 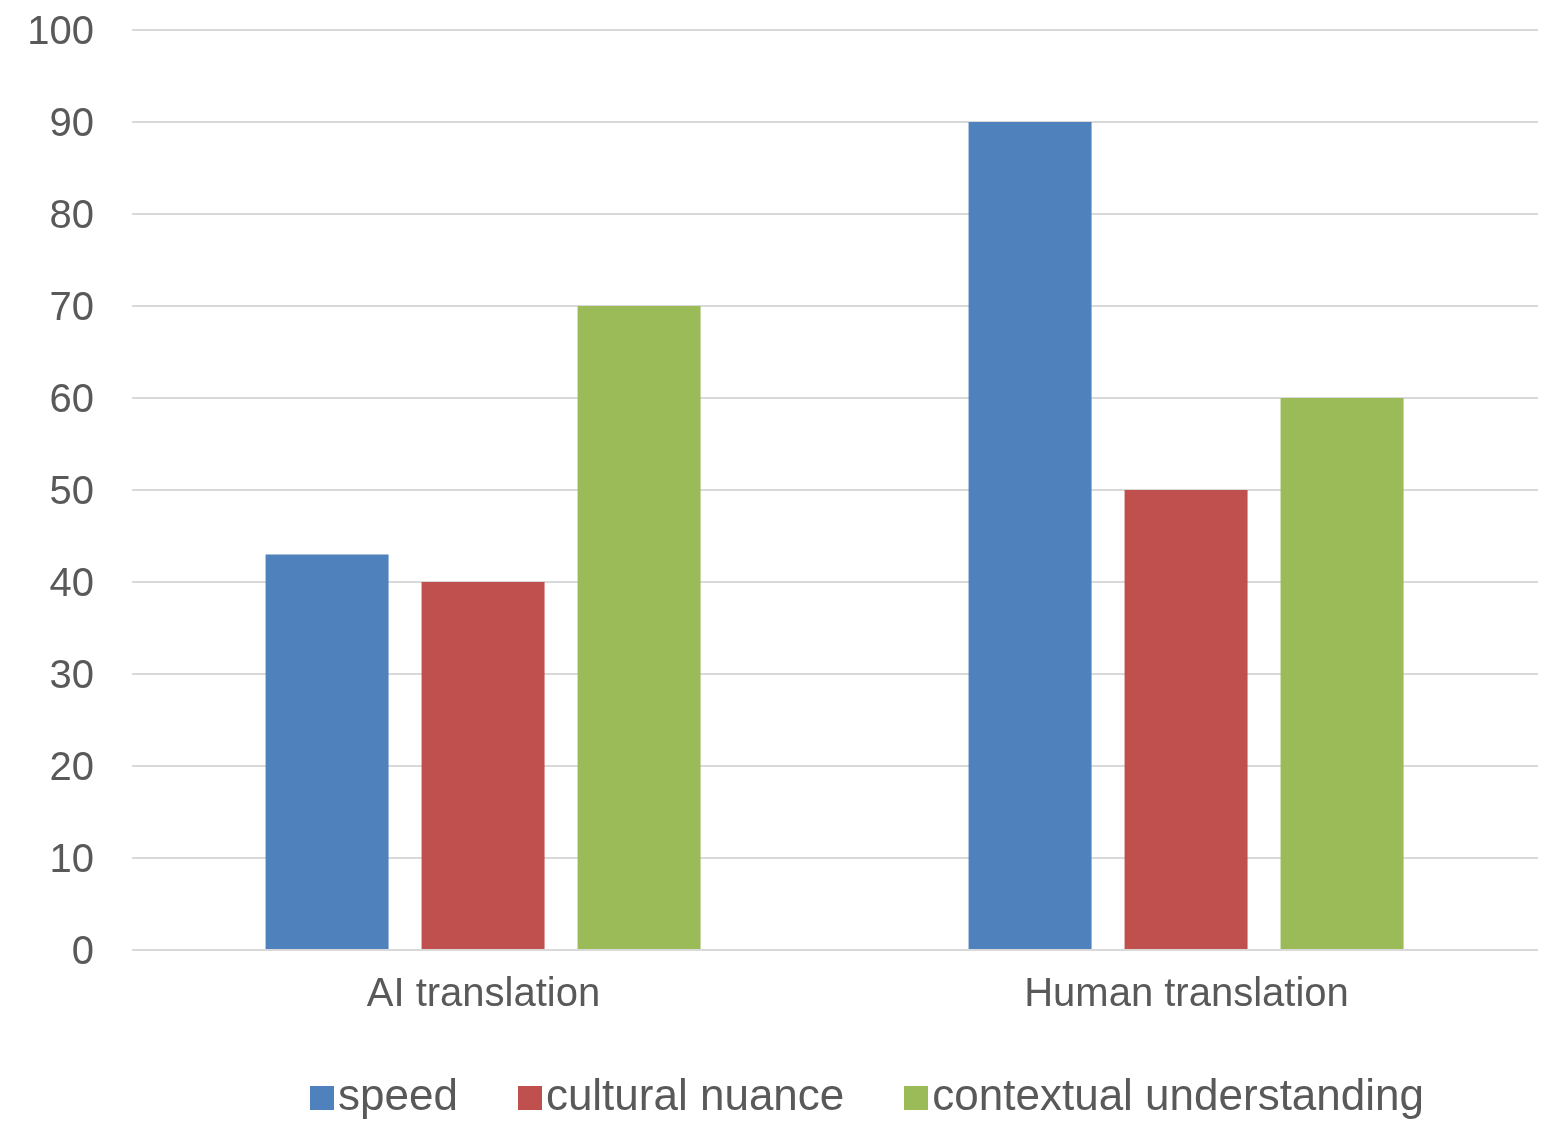 What do you see at coordinates (1186, 992) in the screenshot?
I see `x-tick-label: Human translation` at bounding box center [1186, 992].